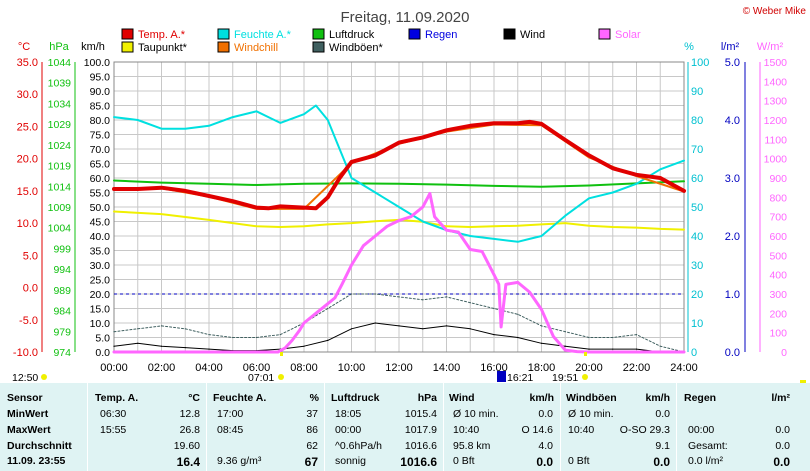  I want to click on pressure-value: 1016.6, so click(418, 462).